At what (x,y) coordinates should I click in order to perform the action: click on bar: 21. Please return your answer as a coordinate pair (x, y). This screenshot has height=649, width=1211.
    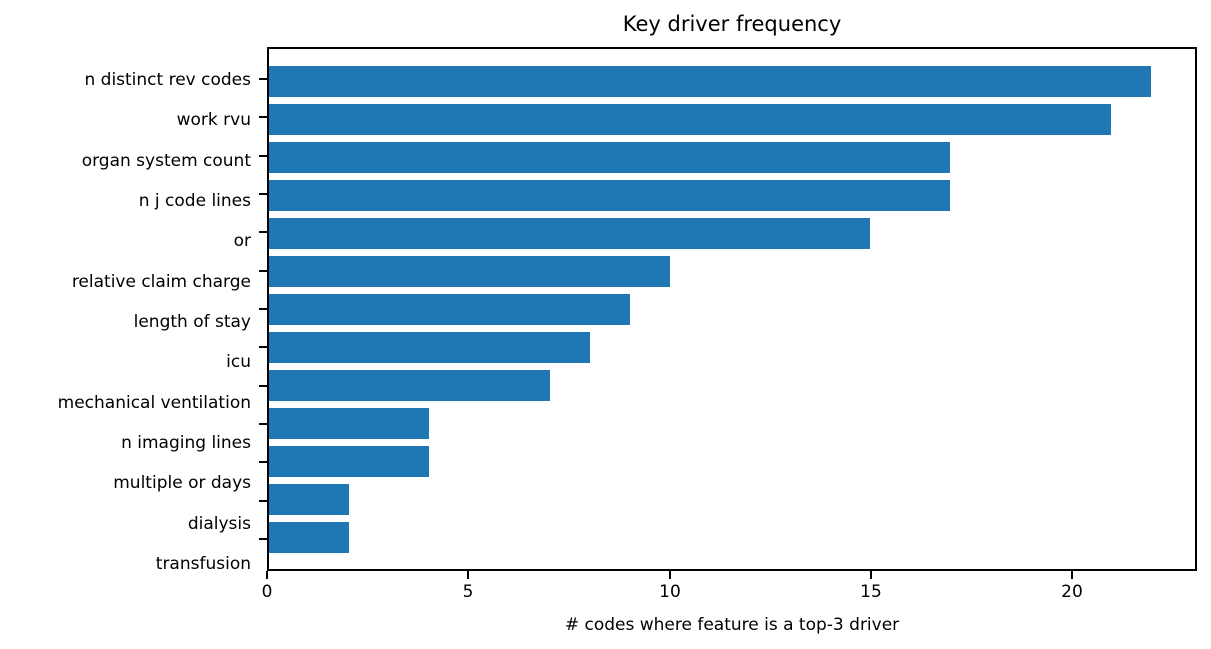
    Looking at the image, I should click on (690, 119).